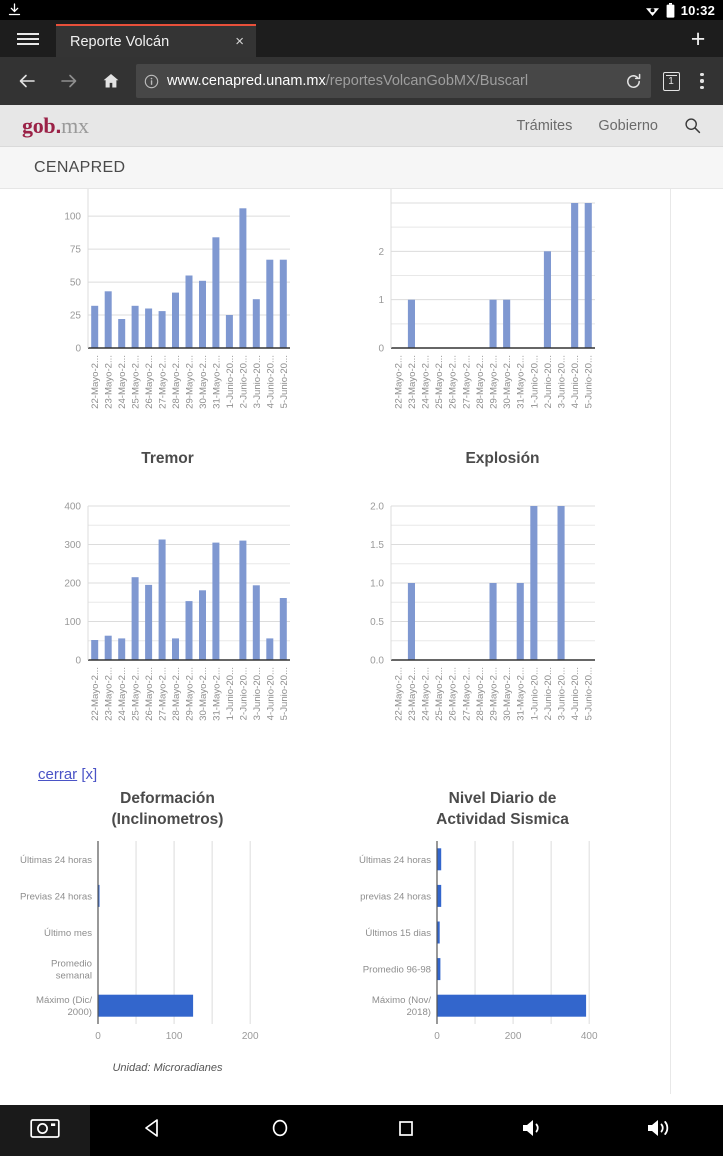 The height and width of the screenshot is (1156, 723). Describe the element at coordinates (702, 81) in the screenshot. I see `overflow-menu-icon` at that location.